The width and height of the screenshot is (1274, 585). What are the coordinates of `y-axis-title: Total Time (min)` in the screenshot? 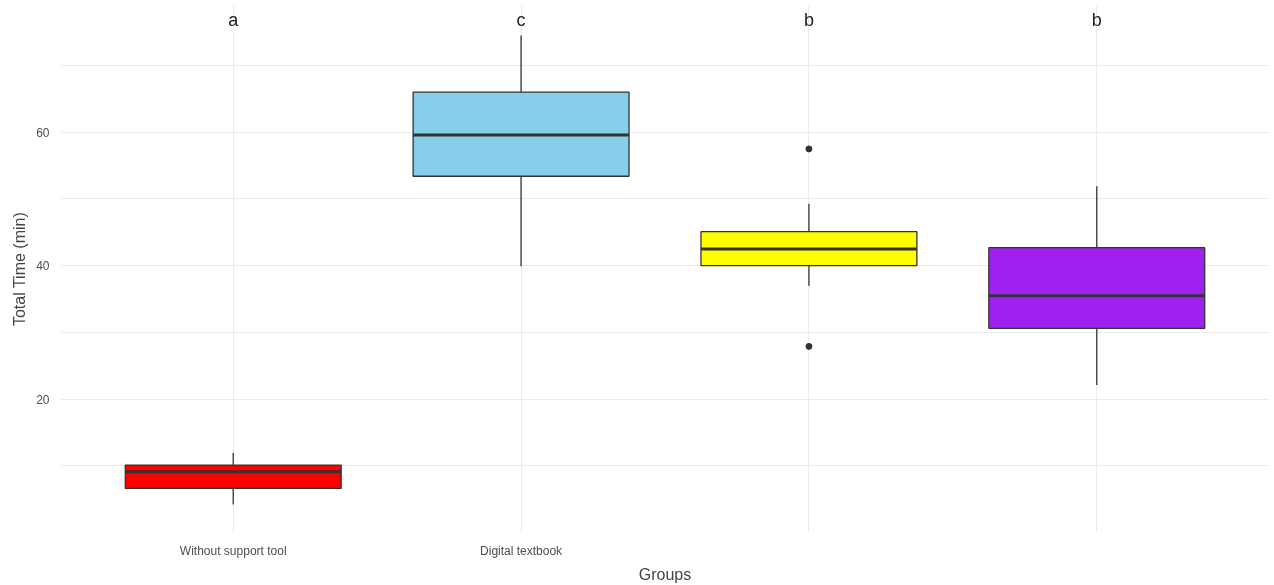 It's located at (20, 269).